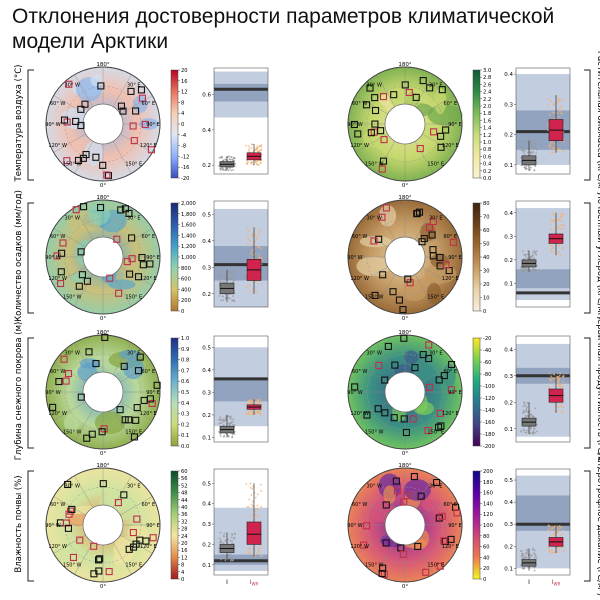 This screenshot has height=600, width=600. I want to click on colorbar-tick-label: 16, so click(184, 551).